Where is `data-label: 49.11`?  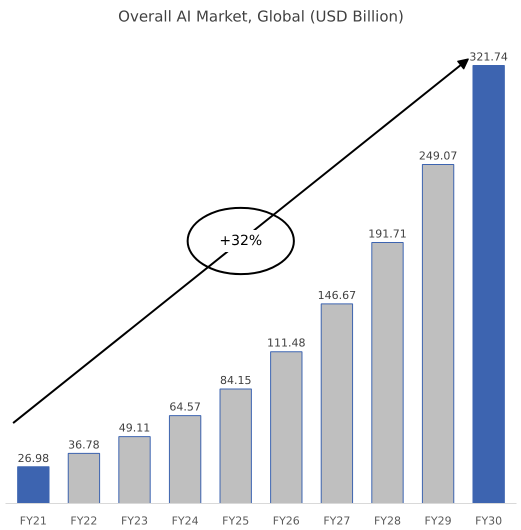 data-label: 49.11 is located at coordinates (134, 428).